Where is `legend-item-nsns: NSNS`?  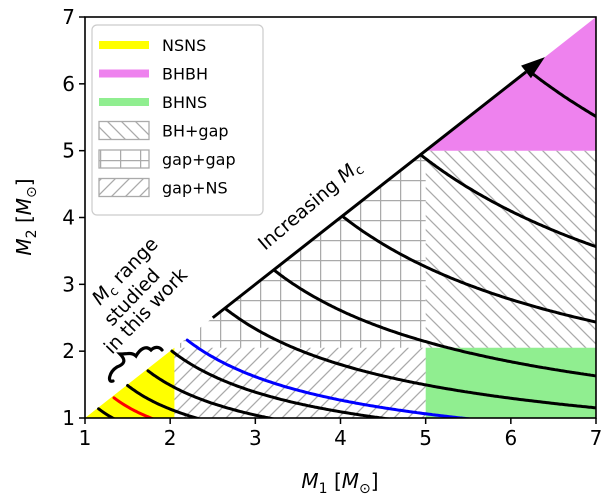 legend-item-nsns: NSNS is located at coordinates (152, 45).